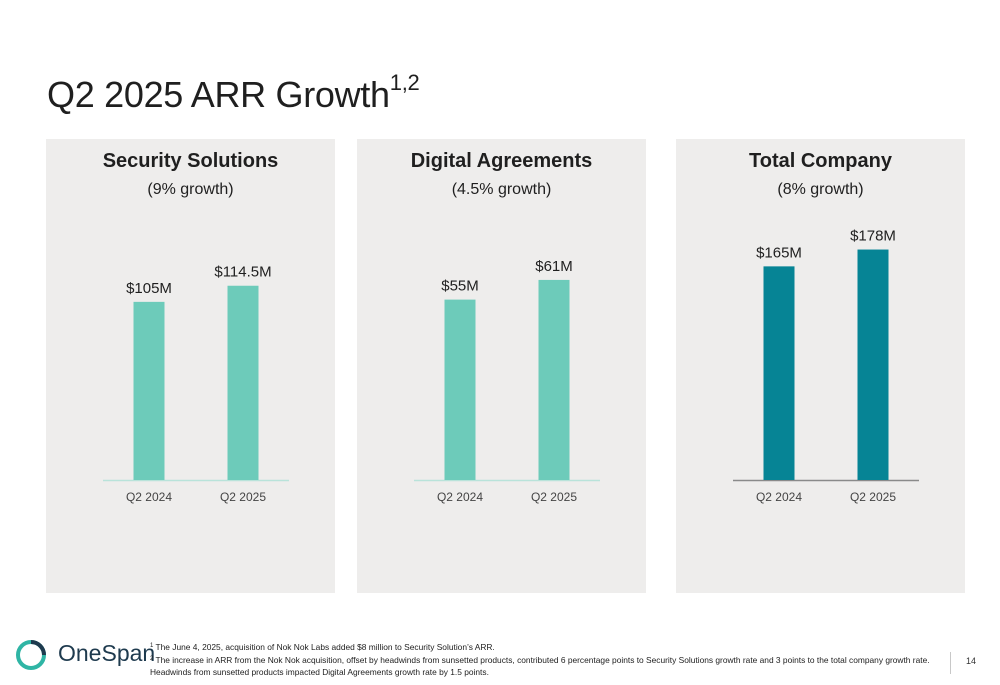 Image resolution: width=1000 pixels, height=685 pixels. Describe the element at coordinates (152, 646) in the screenshot. I see `footnote-marker: 1` at that location.